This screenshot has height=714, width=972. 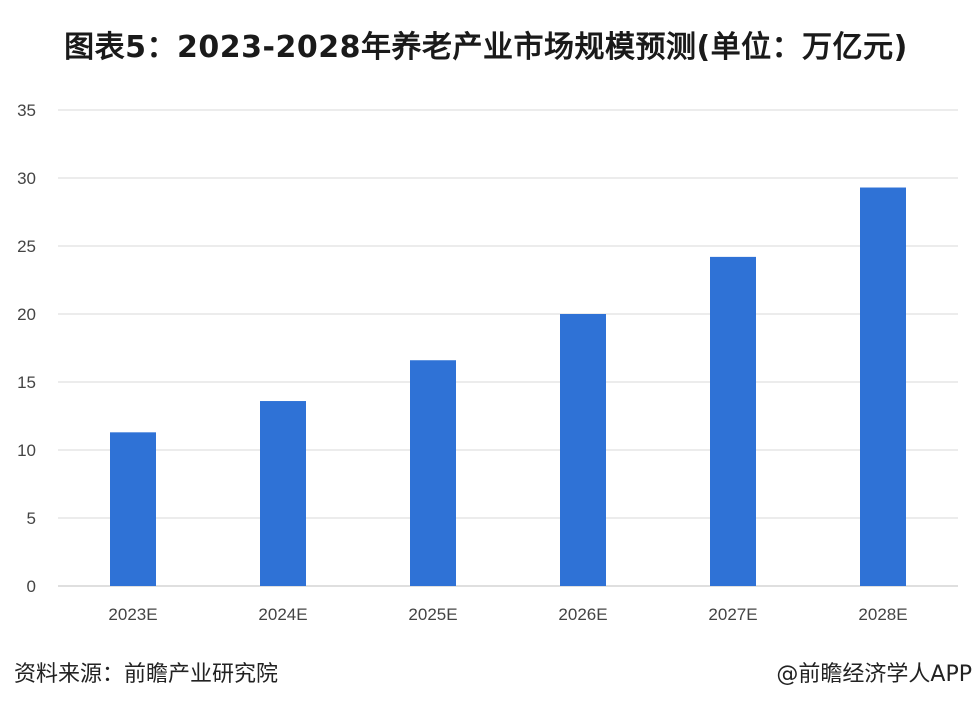 What do you see at coordinates (26, 348) in the screenshot?
I see `y-axis-ticks: 0 5 10 15 20 25 30 35` at bounding box center [26, 348].